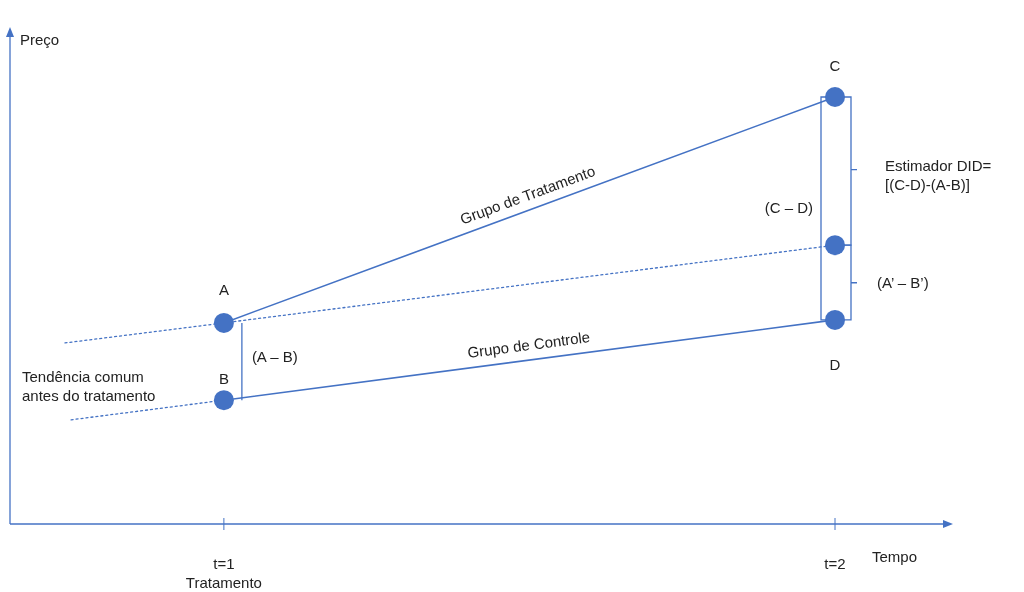  What do you see at coordinates (40, 39) in the screenshot?
I see `y-axis-title: Preço` at bounding box center [40, 39].